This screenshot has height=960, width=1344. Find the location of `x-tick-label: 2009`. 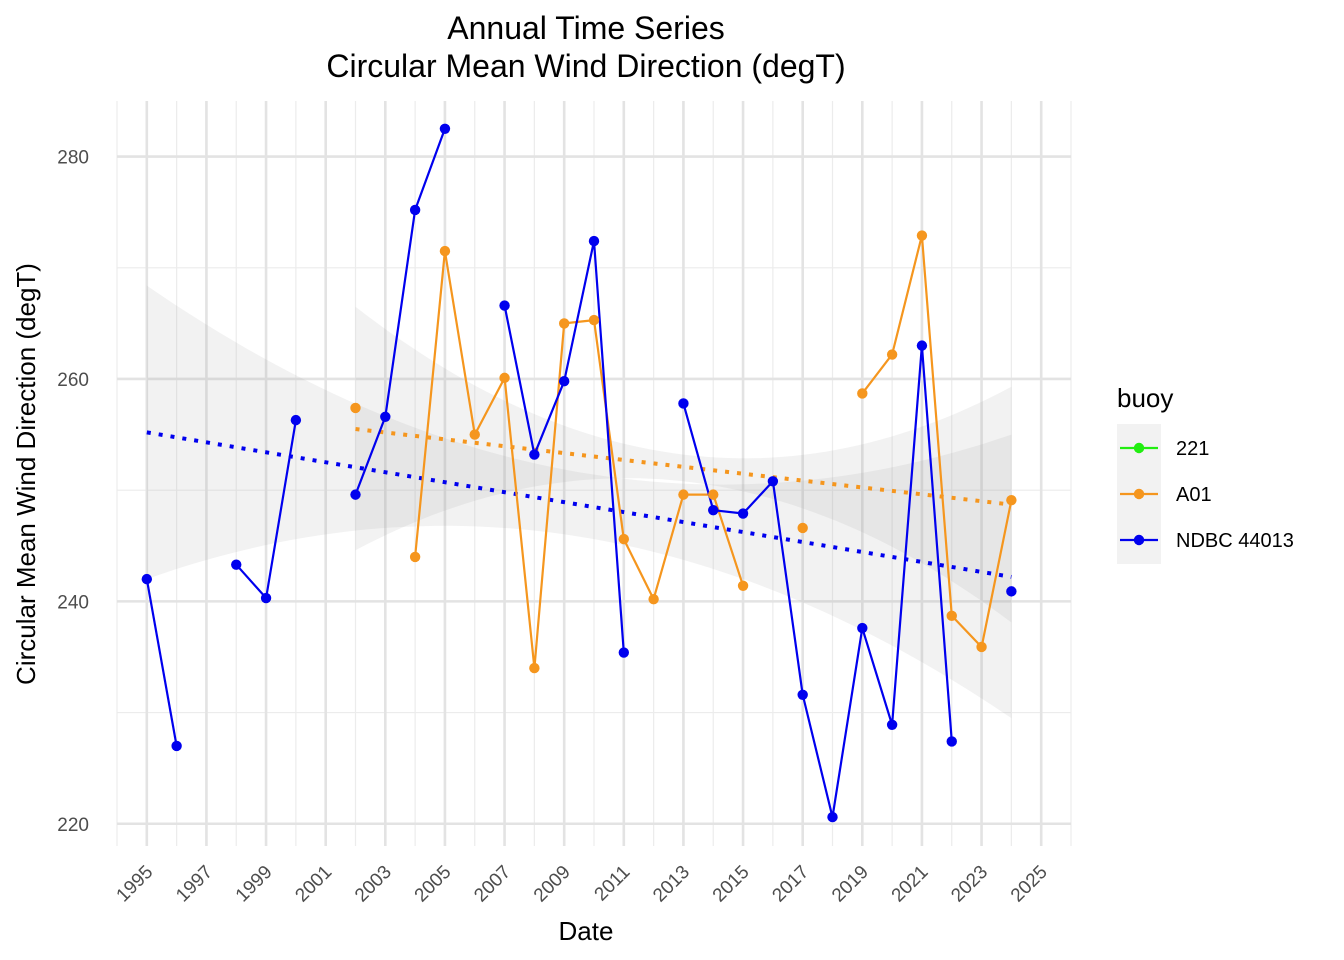

x-tick-label: 2009 is located at coordinates (552, 884).